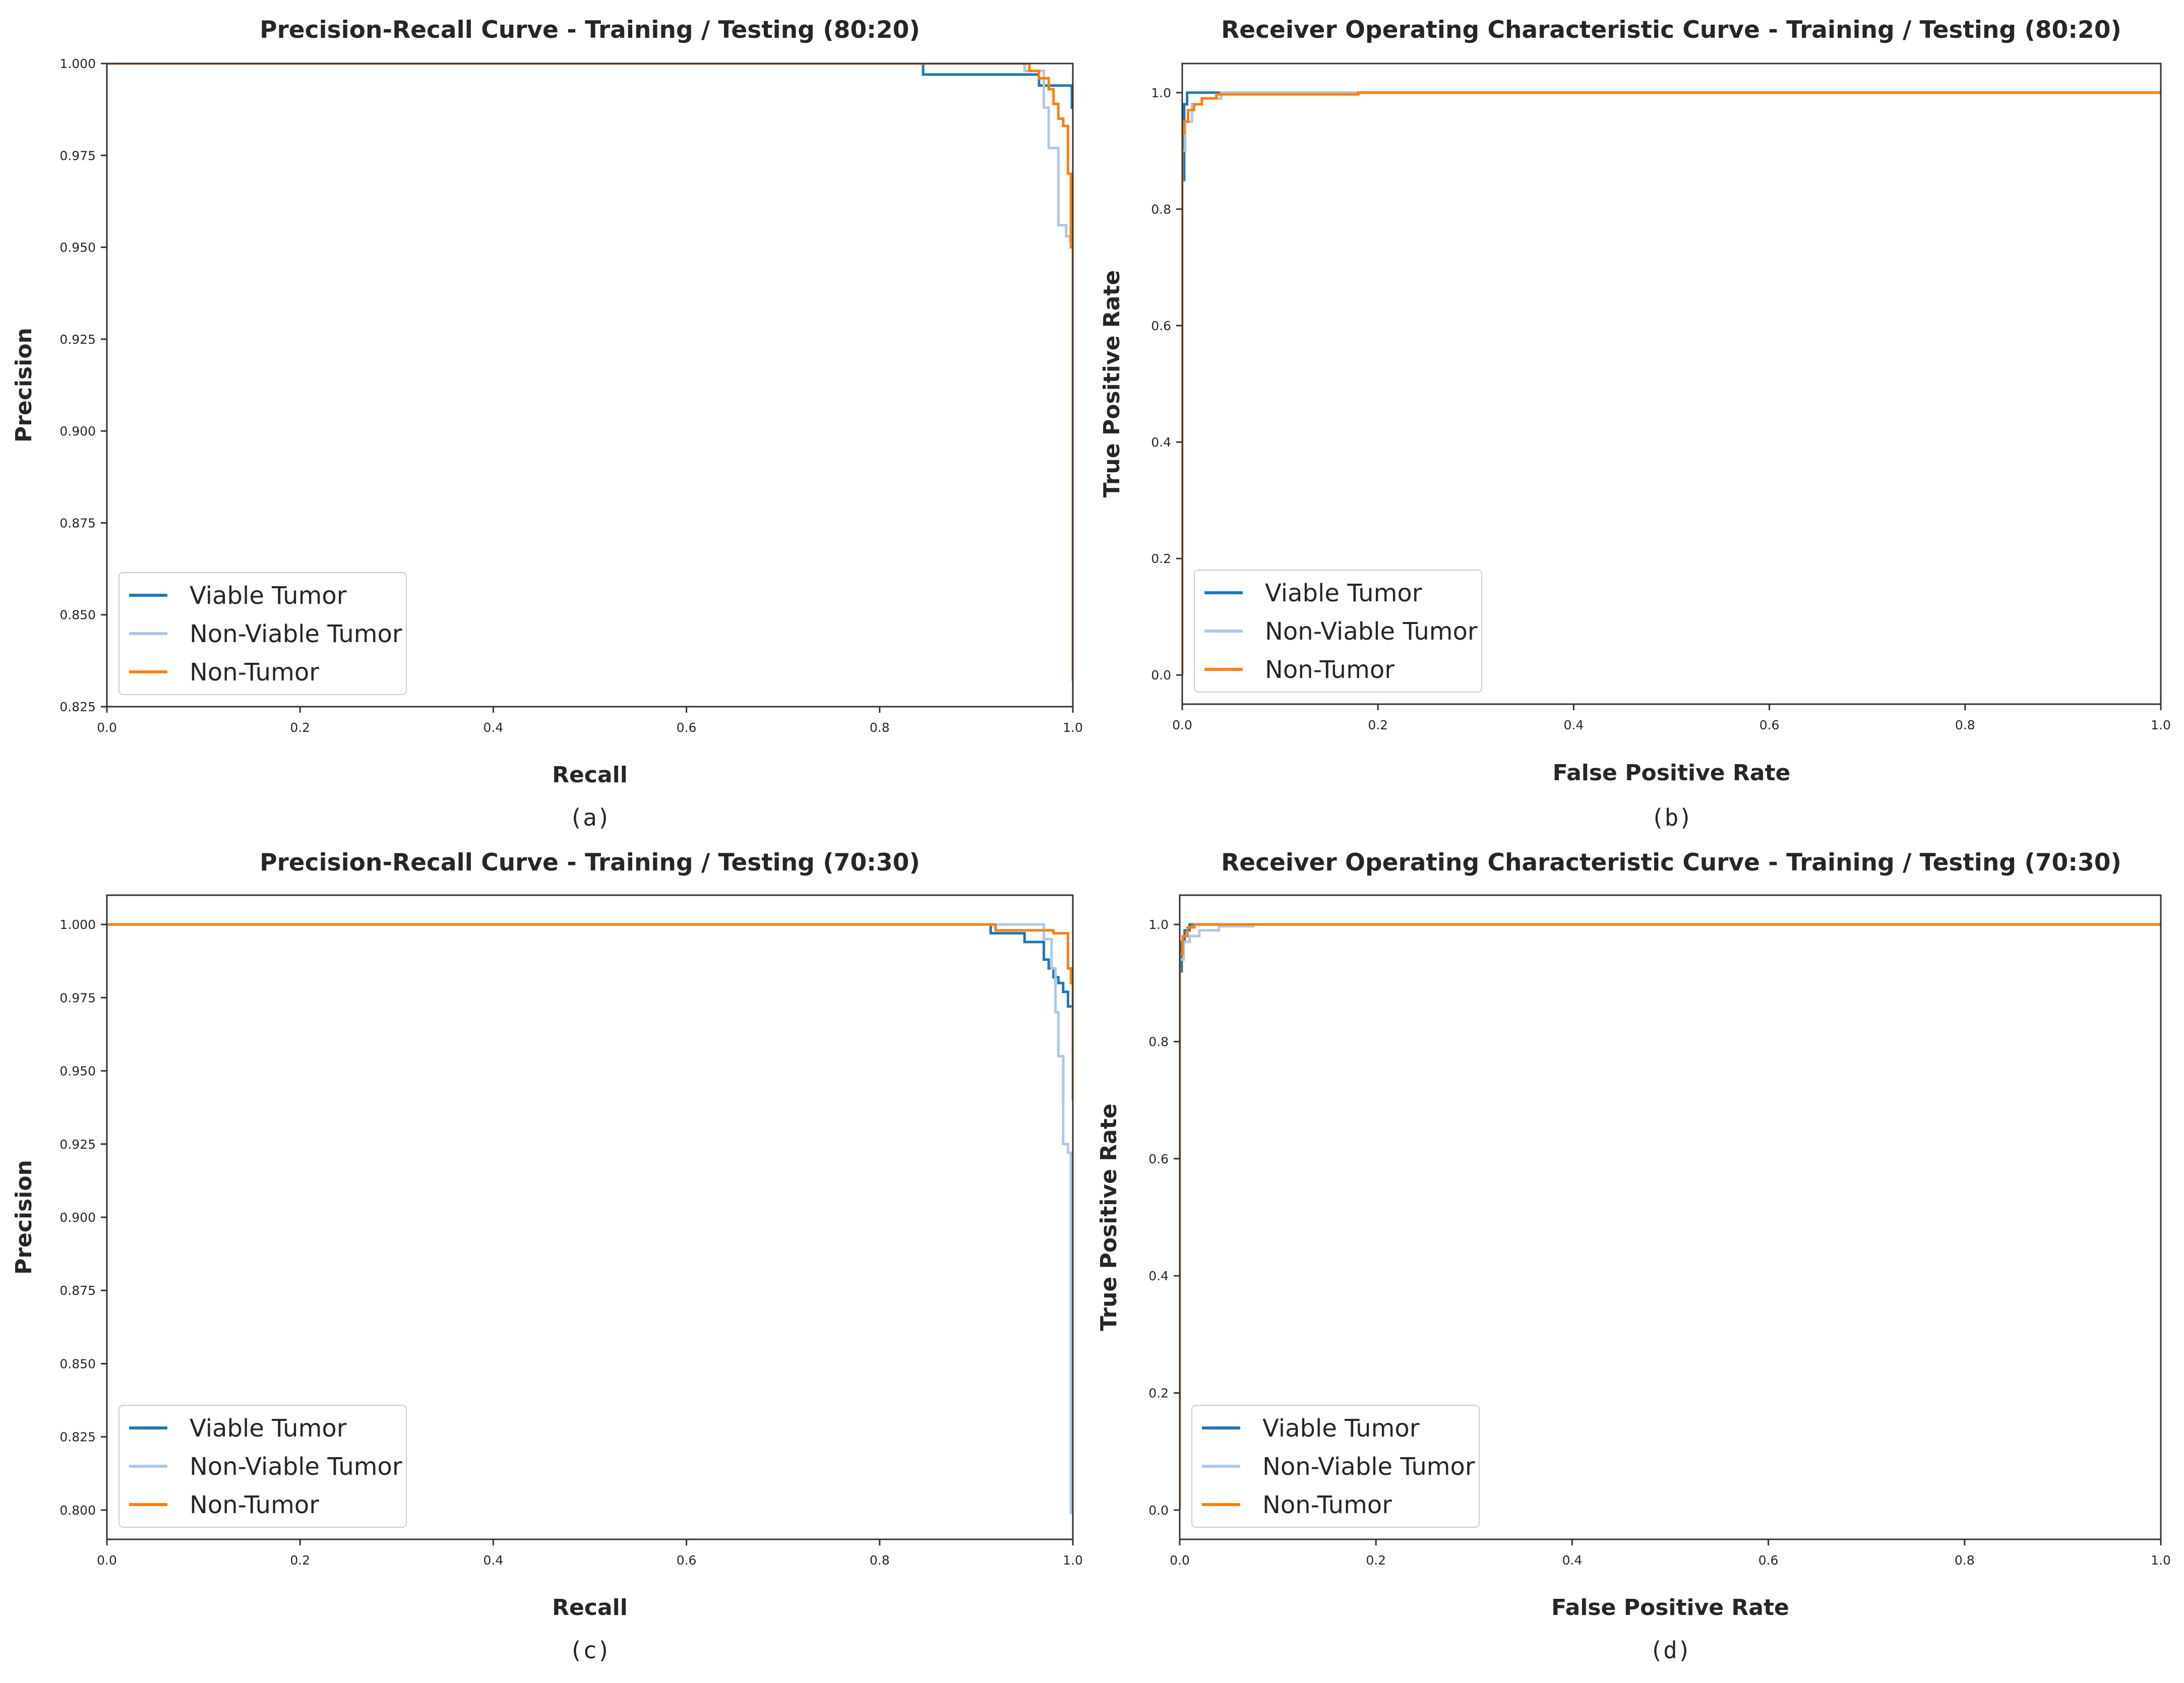 This screenshot has height=1683, width=2184. Describe the element at coordinates (1670, 1650) in the screenshot. I see `panel-caption: (d)` at that location.